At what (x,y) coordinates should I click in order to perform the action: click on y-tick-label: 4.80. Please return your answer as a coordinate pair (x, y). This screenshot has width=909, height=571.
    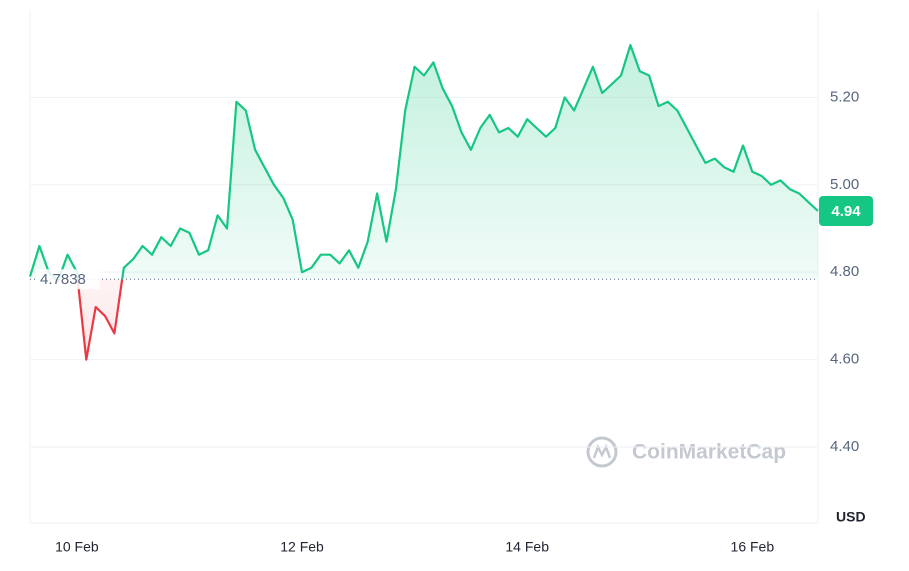
    Looking at the image, I should click on (844, 271).